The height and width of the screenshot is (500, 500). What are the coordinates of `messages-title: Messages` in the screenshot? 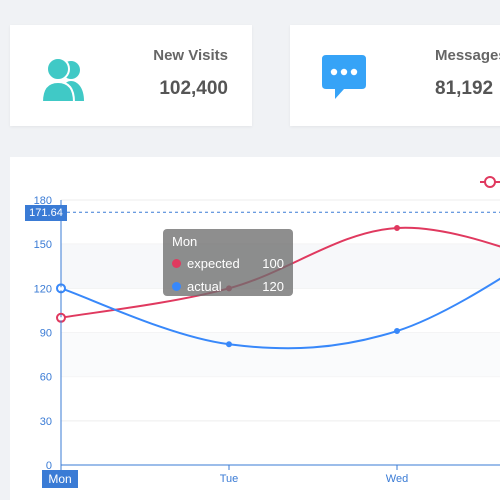 It's located at (467, 55).